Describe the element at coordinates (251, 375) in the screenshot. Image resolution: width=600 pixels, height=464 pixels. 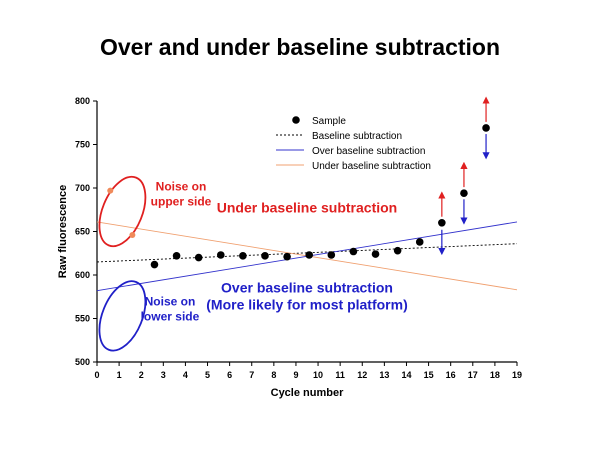
I see `x-tick-label: 7` at that location.